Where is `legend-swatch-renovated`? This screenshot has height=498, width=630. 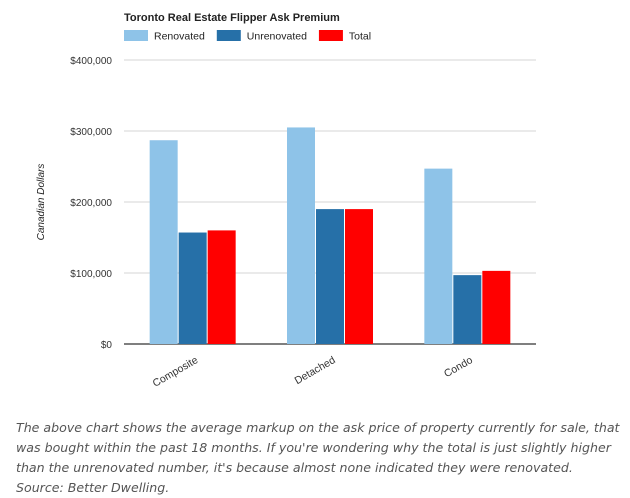
legend-swatch-renovated is located at coordinates (136, 35).